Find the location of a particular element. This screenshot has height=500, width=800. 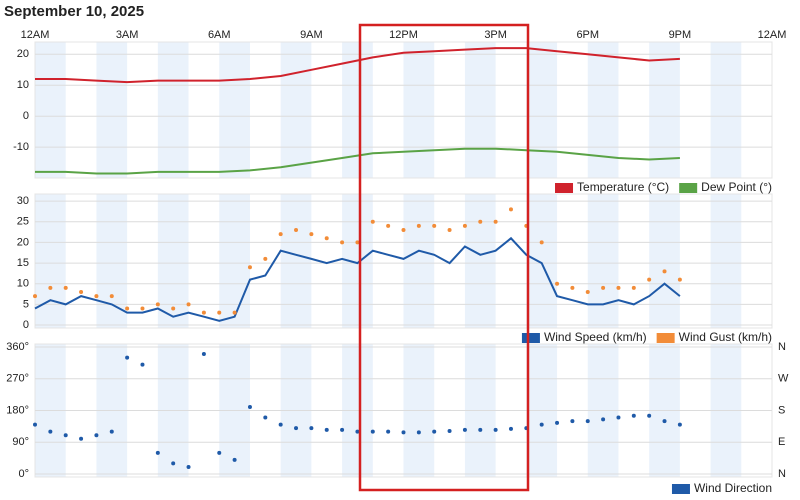

y-tick-label: 5 is located at coordinates (26, 304).